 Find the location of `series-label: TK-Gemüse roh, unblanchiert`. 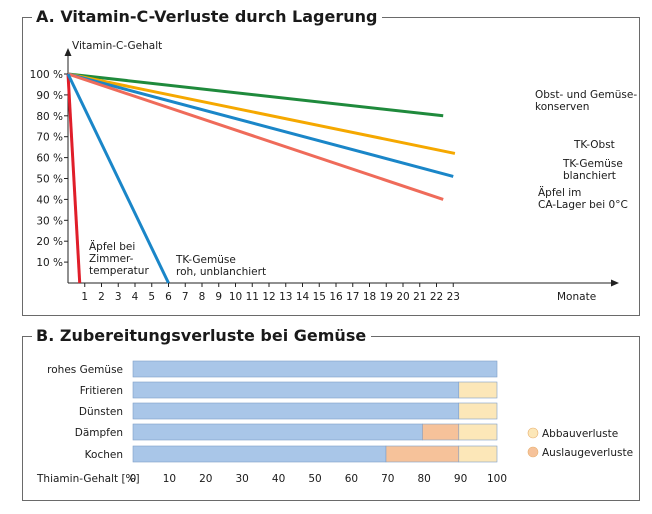

series-label: TK-Gemüse roh, unblanchiert is located at coordinates (220, 266).